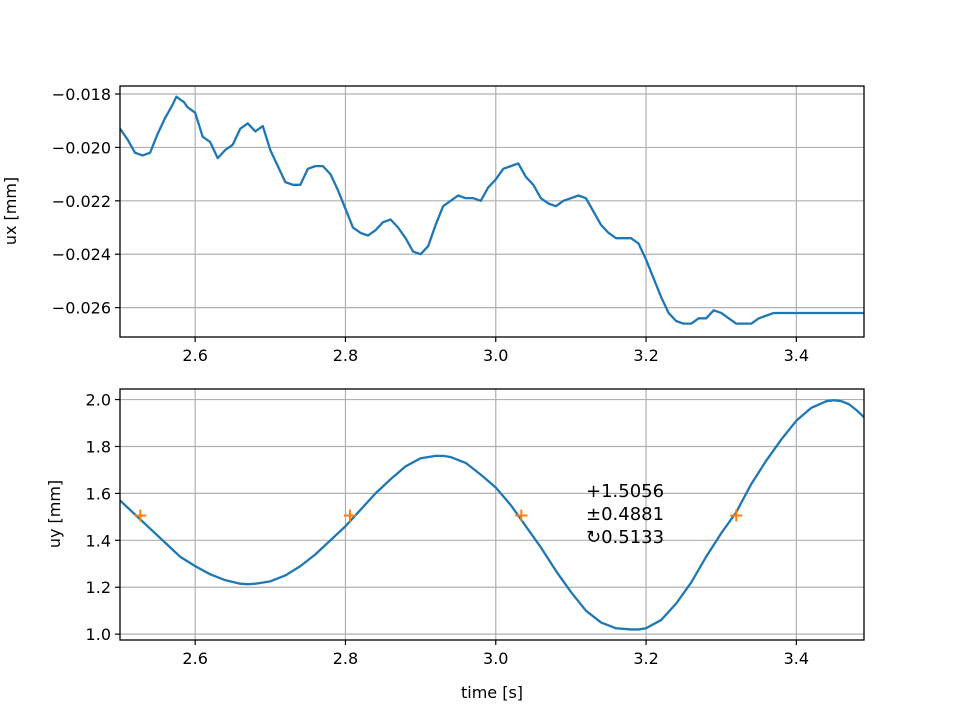 Image resolution: width=960 pixels, height=720 pixels. What do you see at coordinates (98, 493) in the screenshot?
I see `uy-y-tick-label: 1.6` at bounding box center [98, 493].